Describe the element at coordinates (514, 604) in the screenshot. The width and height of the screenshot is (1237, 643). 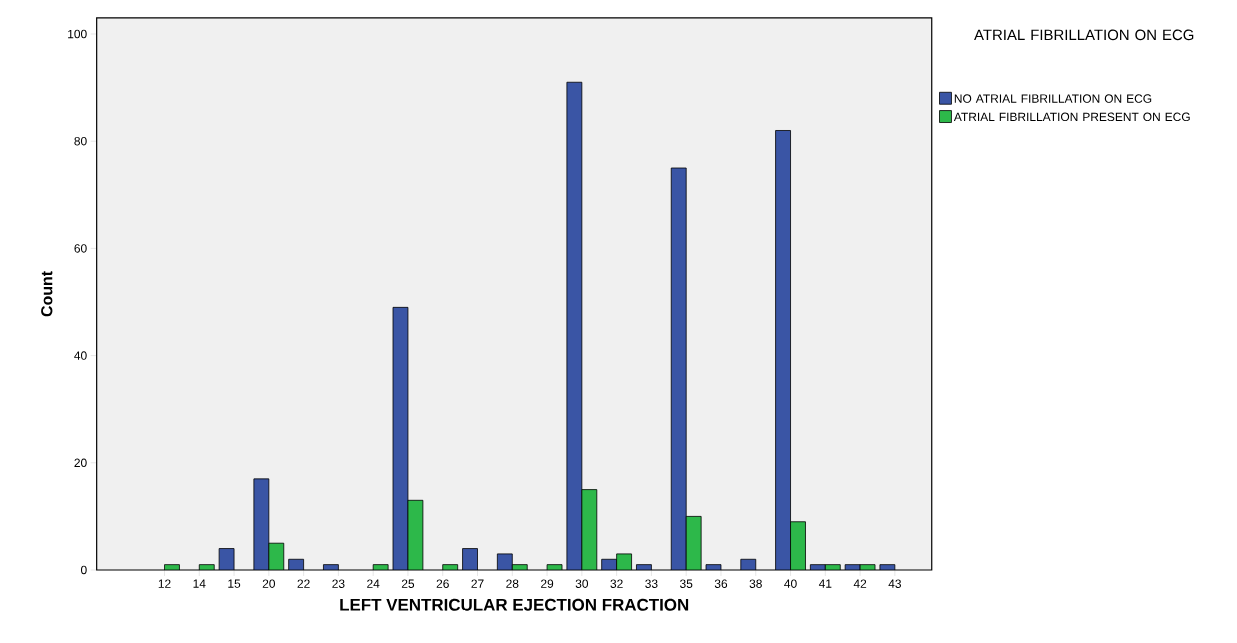
I see `x-axis-title: LEFT VENTRICULAR EJECTION FRACTION` at that location.